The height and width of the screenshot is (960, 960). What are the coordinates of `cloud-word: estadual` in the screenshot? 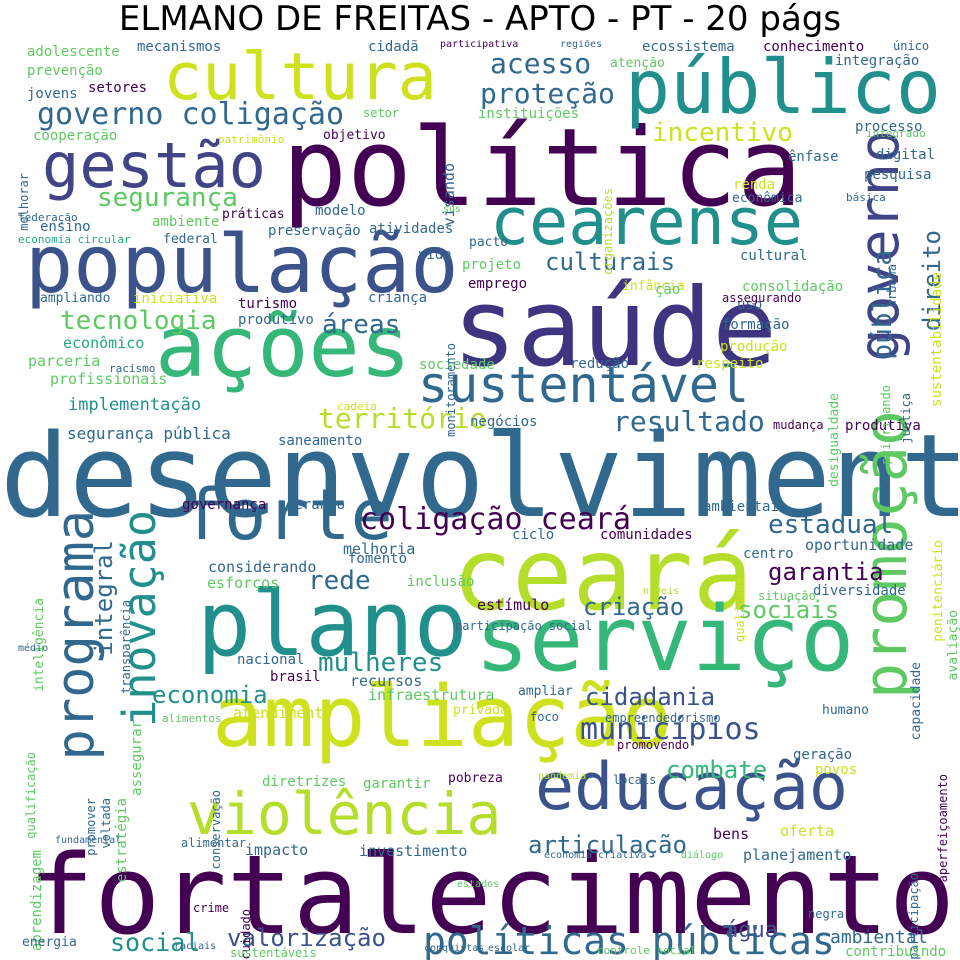 It's located at (831, 525).